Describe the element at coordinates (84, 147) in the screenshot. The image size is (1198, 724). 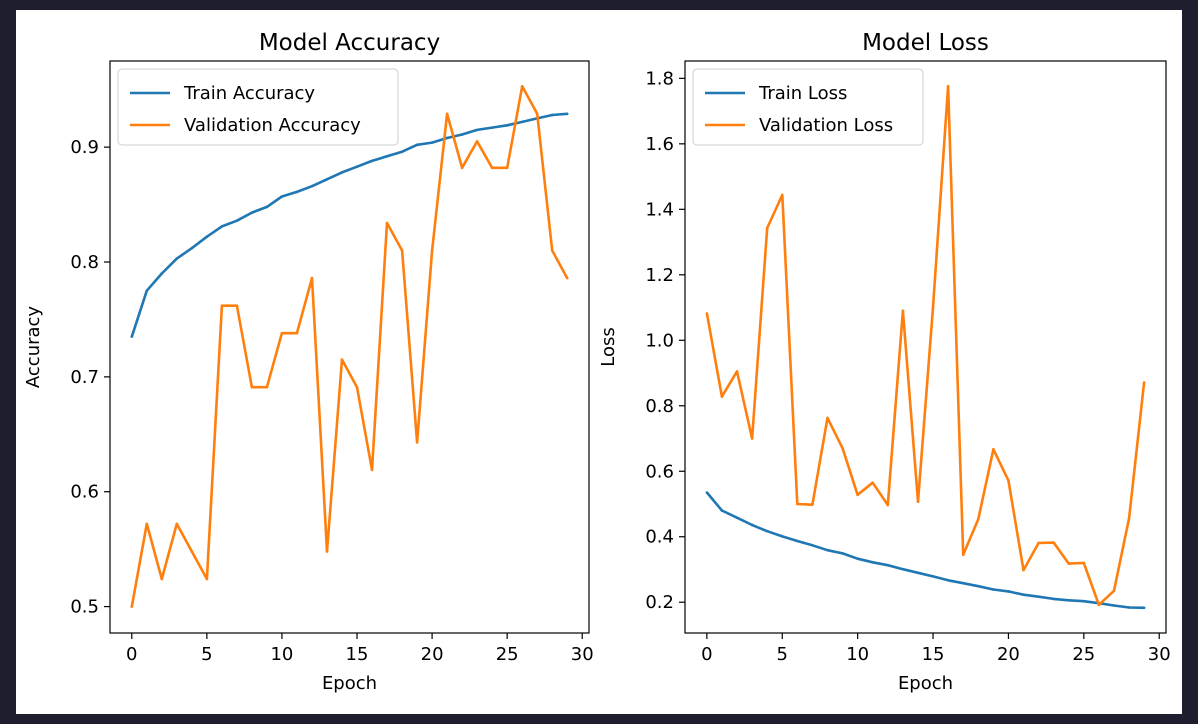
I see `accuracy-y-tick-label: 0.9` at that location.